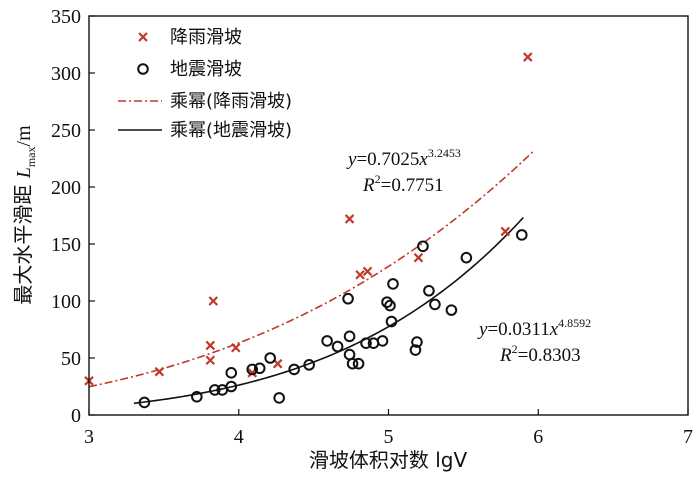  What do you see at coordinates (538, 437) in the screenshot?
I see `x-tick-label: 6` at bounding box center [538, 437].